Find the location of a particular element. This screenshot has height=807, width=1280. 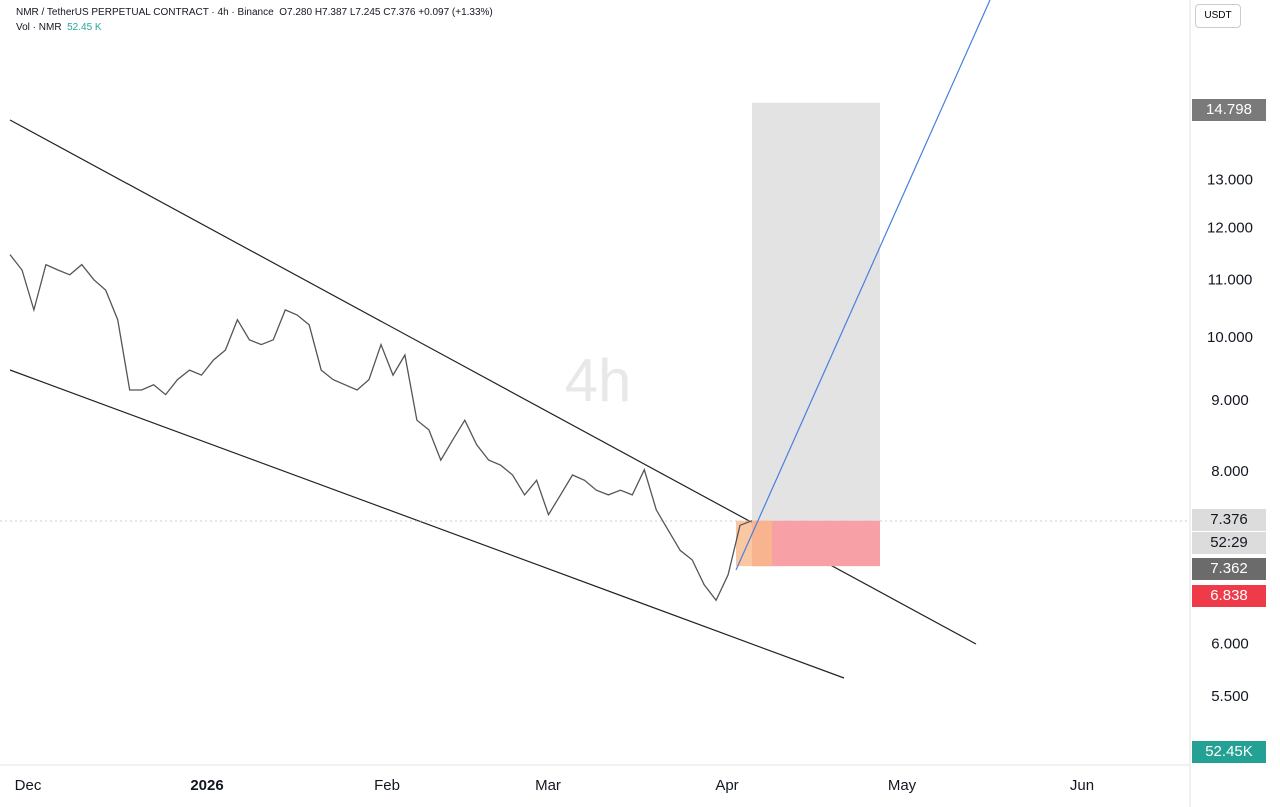

countdown-tag-bg is located at coordinates (1229, 543).